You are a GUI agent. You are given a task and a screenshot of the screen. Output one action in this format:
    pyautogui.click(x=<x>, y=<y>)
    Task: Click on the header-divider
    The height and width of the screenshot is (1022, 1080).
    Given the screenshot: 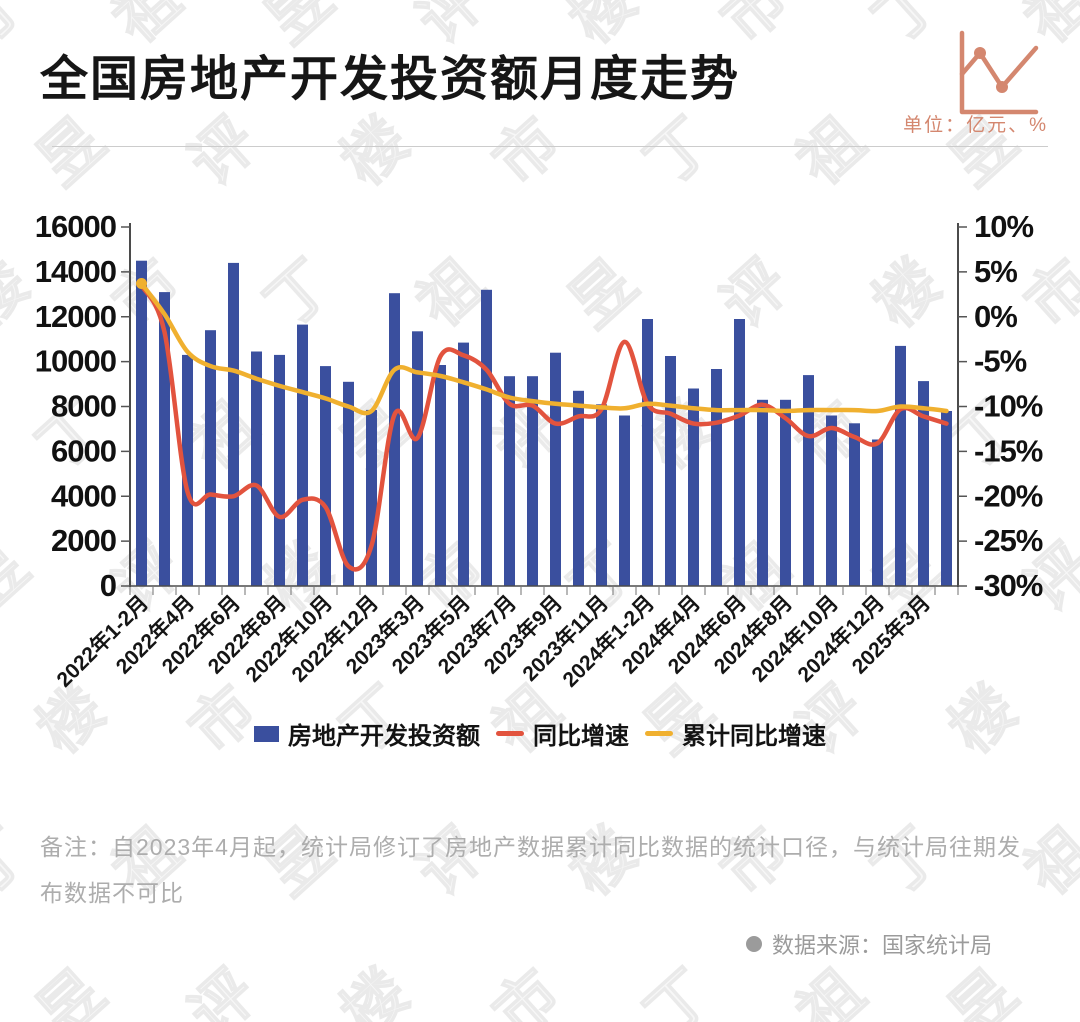 What is the action you would take?
    pyautogui.click(x=550, y=146)
    